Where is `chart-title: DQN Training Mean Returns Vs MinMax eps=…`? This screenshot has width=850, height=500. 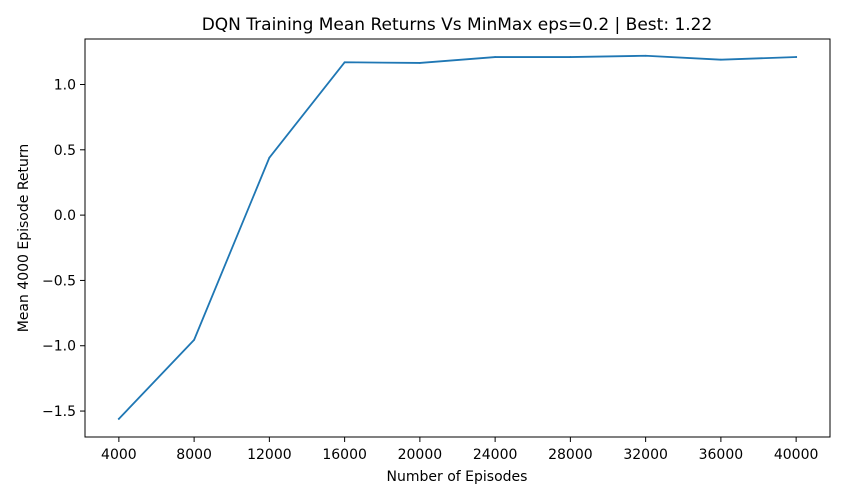
chart-title: DQN Training Mean Returns Vs MinMax eps=… is located at coordinates (457, 25).